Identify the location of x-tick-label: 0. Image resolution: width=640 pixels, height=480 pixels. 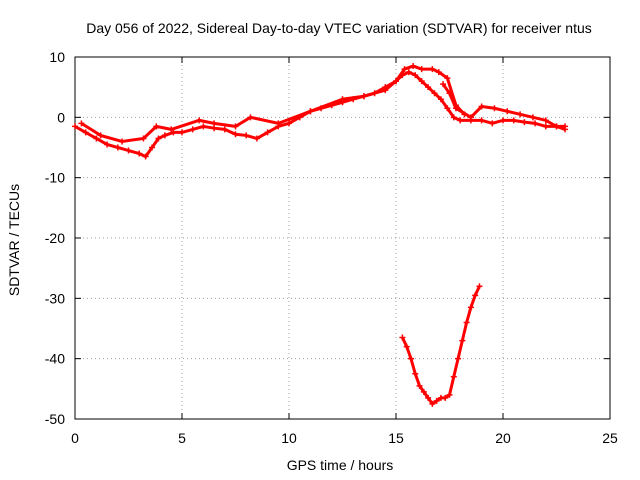
(75, 438).